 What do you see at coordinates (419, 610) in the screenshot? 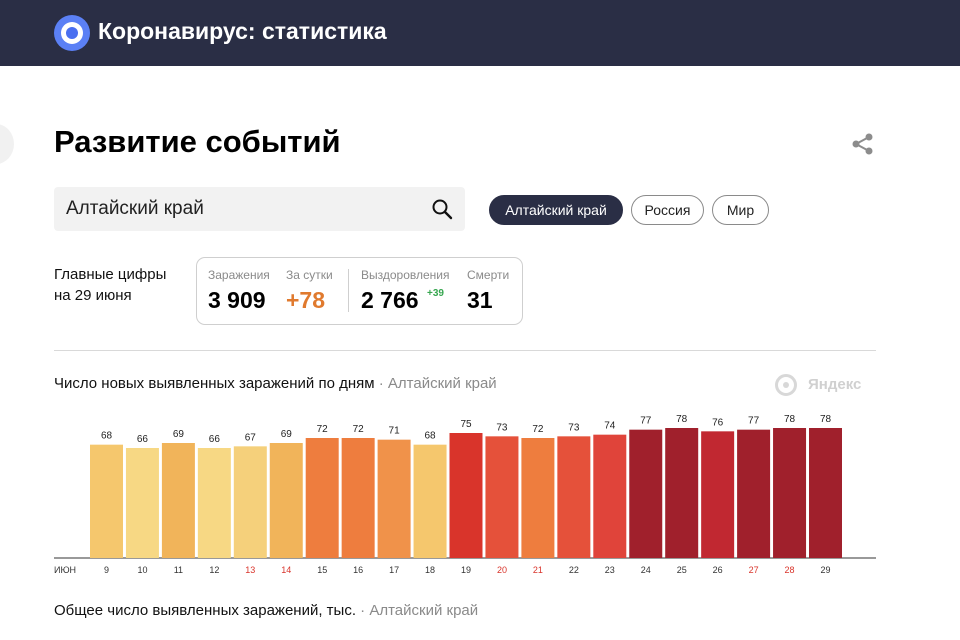
I see `chart2-region: · Алтайский край` at bounding box center [419, 610].